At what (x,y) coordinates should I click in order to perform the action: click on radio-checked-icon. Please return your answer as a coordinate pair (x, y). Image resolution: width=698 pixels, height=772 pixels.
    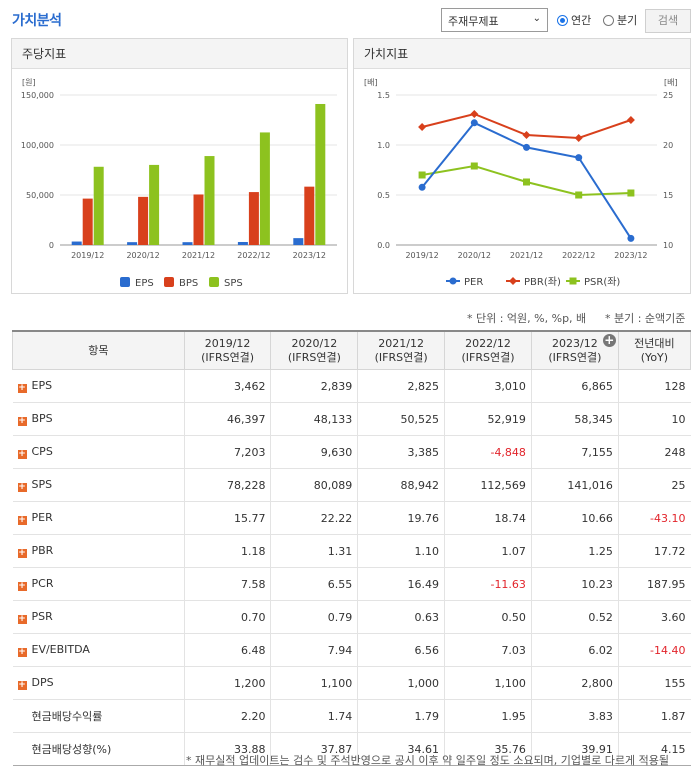
    Looking at the image, I should click on (562, 20).